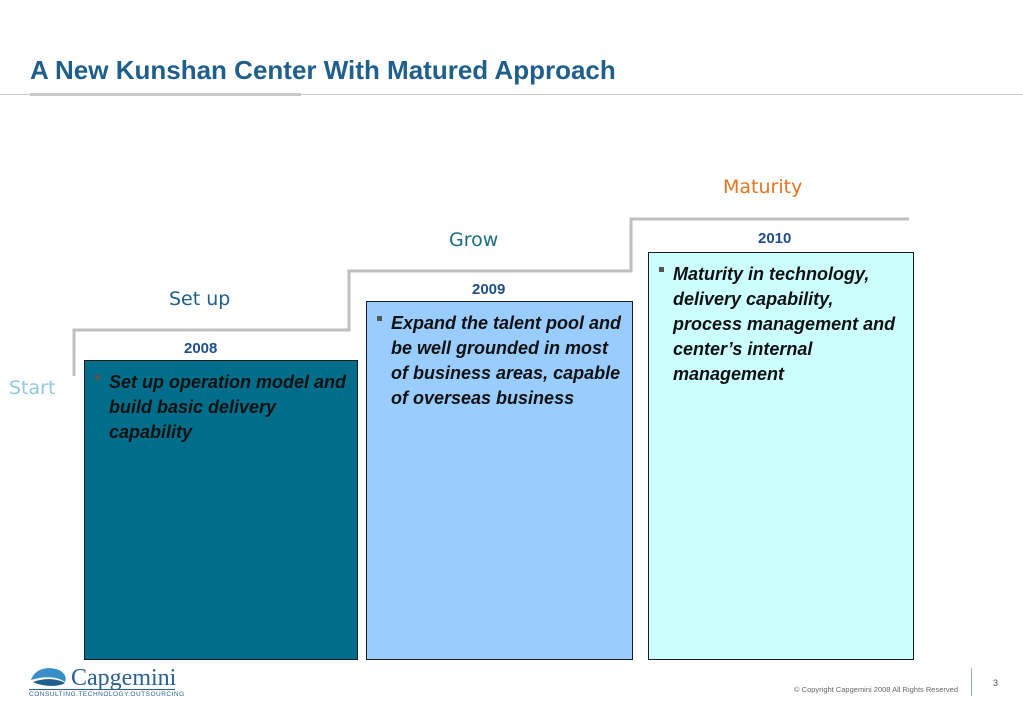 This screenshot has width=1023, height=708. I want to click on logo-divider, so click(102, 689).